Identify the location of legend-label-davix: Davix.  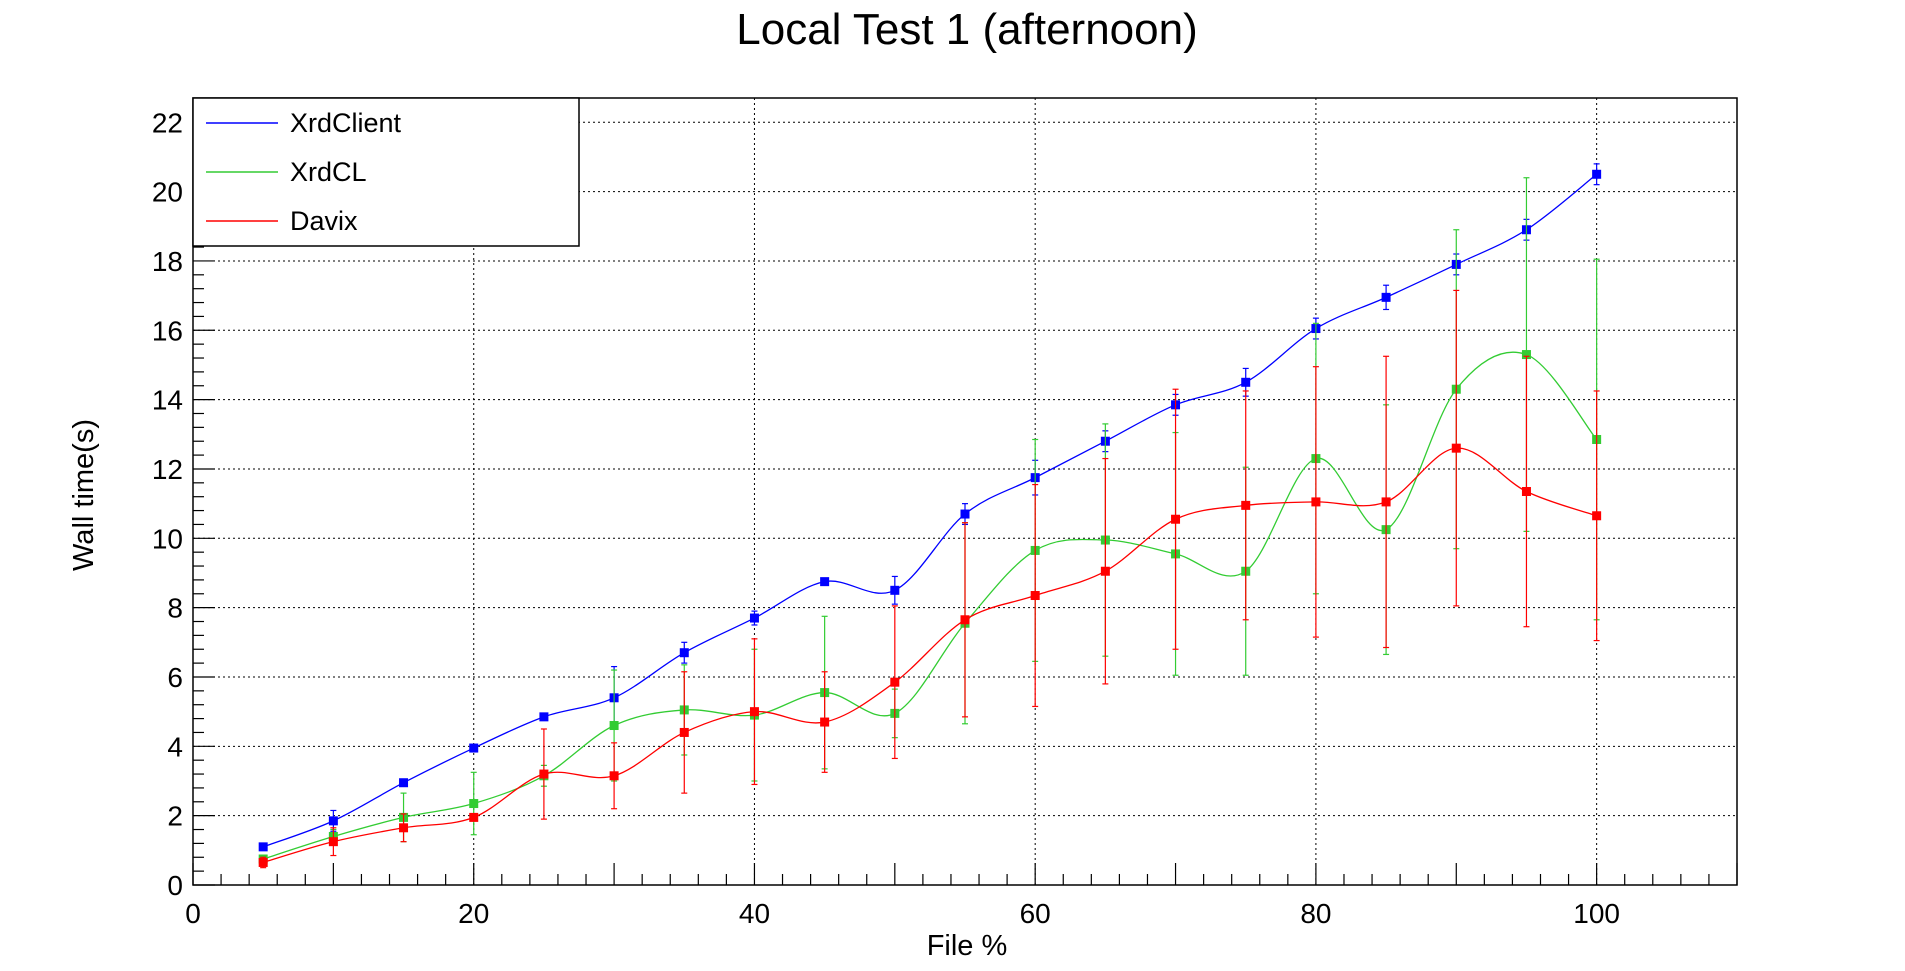
(324, 221).